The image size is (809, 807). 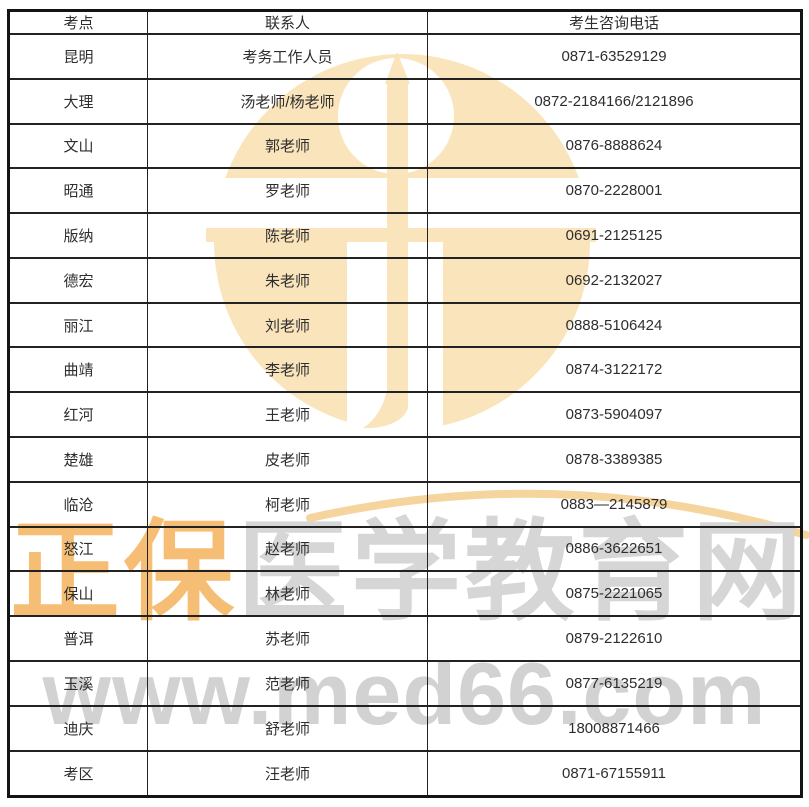 What do you see at coordinates (78, 22) in the screenshot?
I see `column-header-exam-site: 考点` at bounding box center [78, 22].